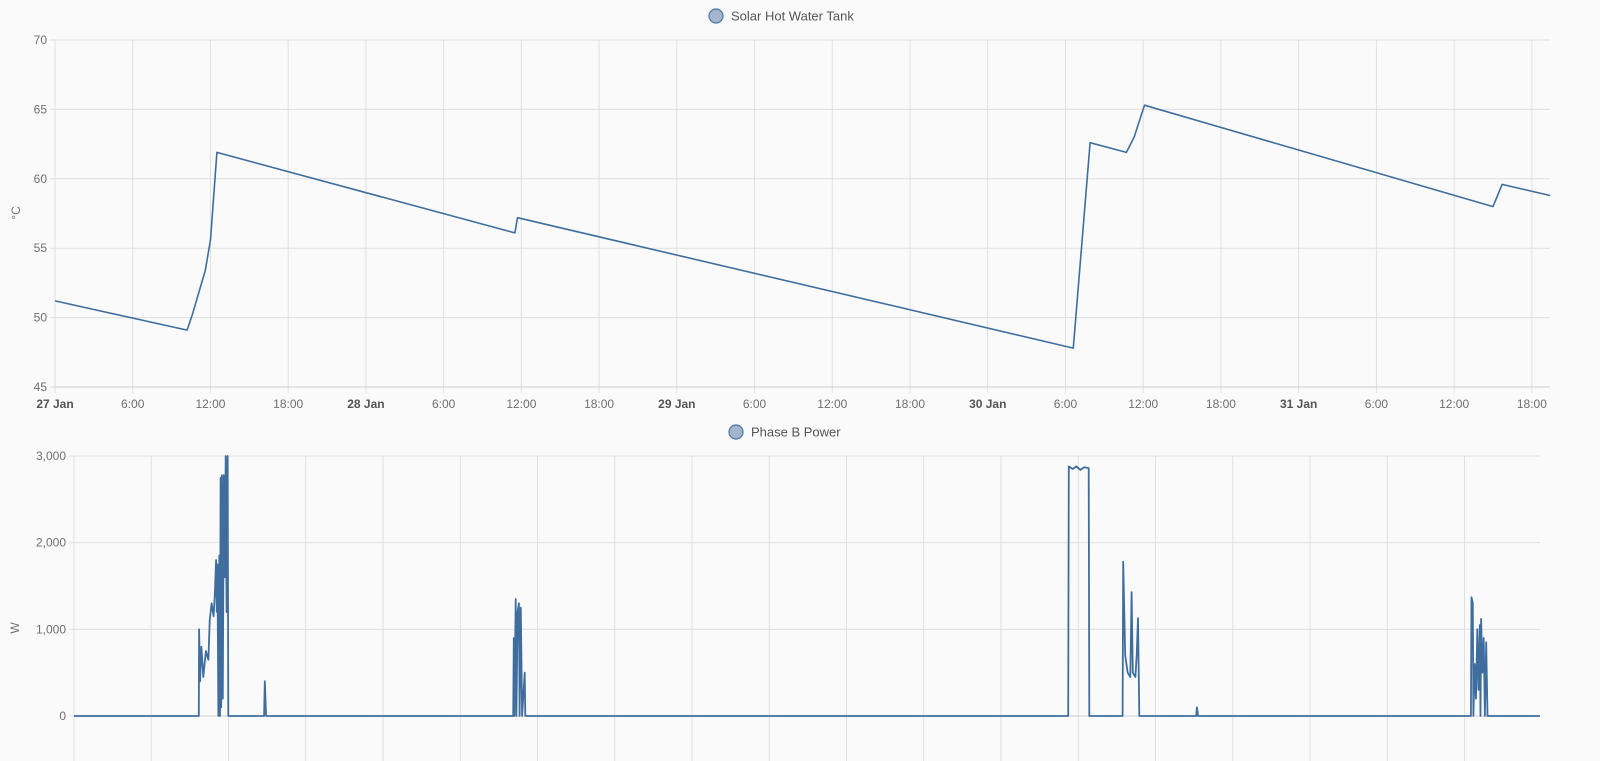  I want to click on legend-label: Solar Hot Water Tank, so click(792, 16).